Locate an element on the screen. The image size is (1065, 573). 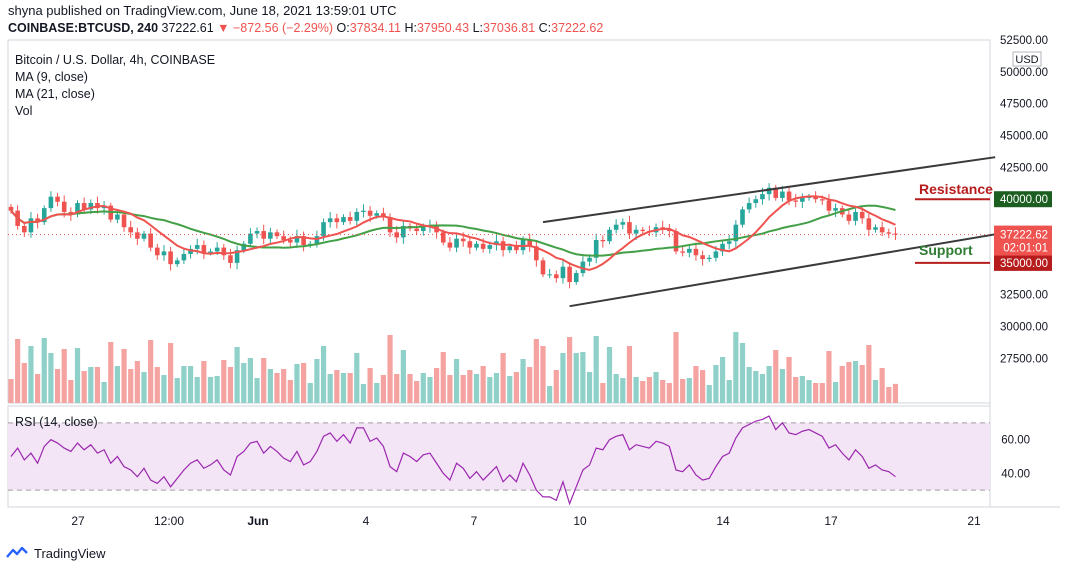
time-tick-label: Jun is located at coordinates (257, 521).